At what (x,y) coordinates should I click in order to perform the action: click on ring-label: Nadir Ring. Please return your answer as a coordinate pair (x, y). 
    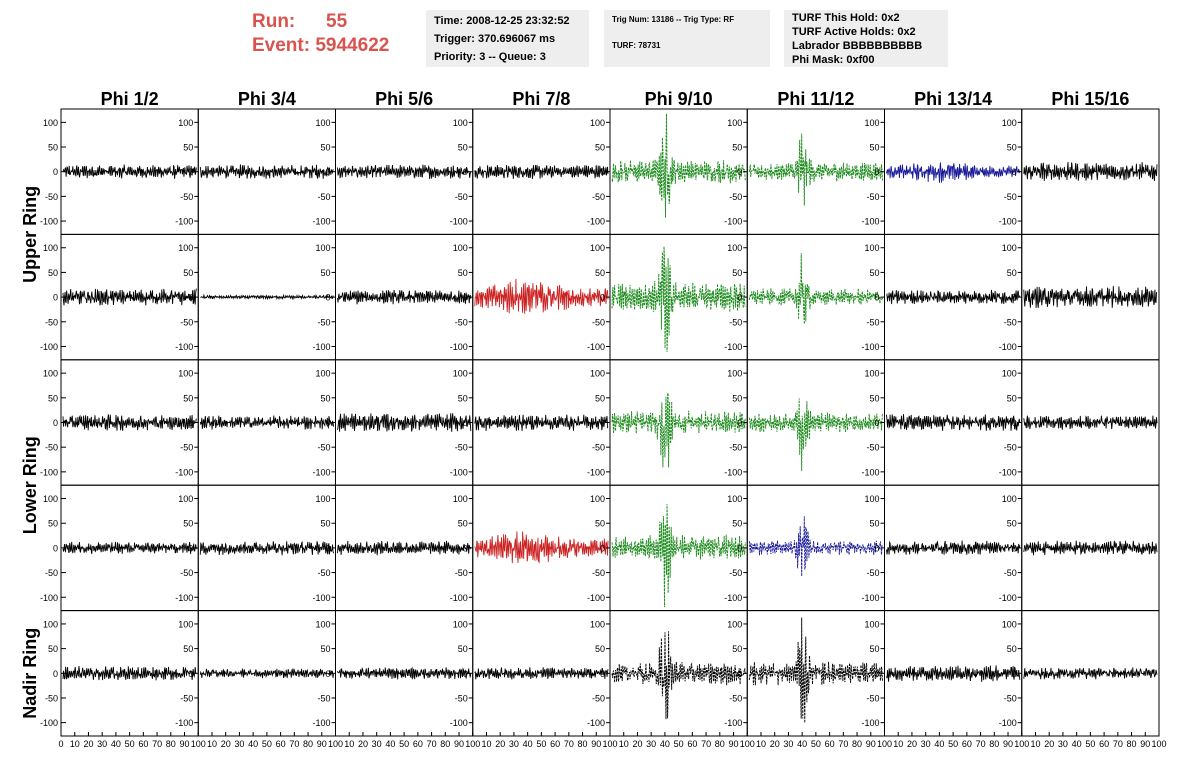
    Looking at the image, I should click on (30, 673).